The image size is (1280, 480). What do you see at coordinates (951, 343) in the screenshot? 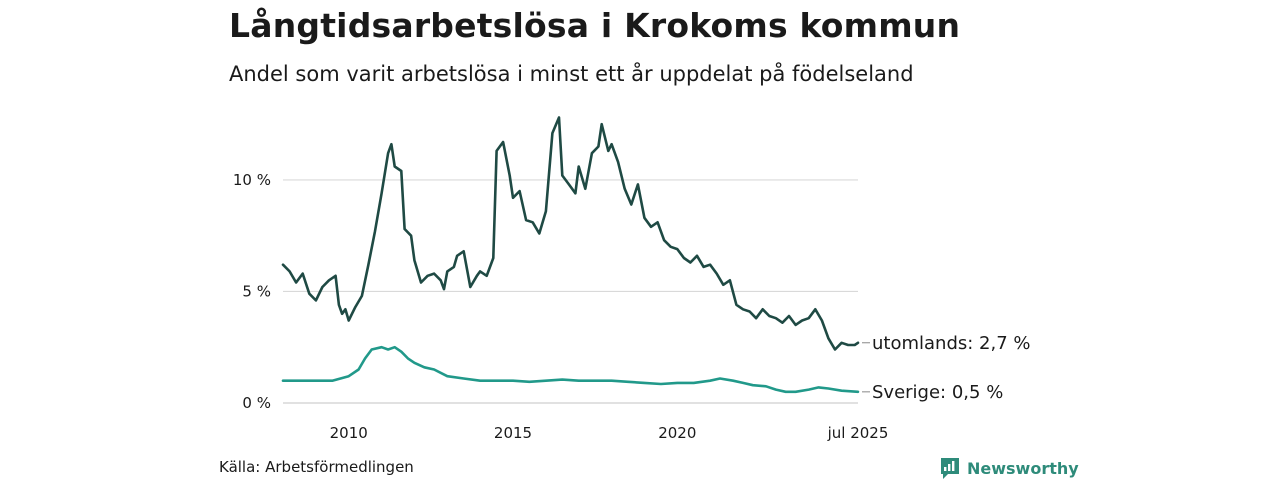
I see `end-label-utomlands: utomlands: 2,7 %` at bounding box center [951, 343].